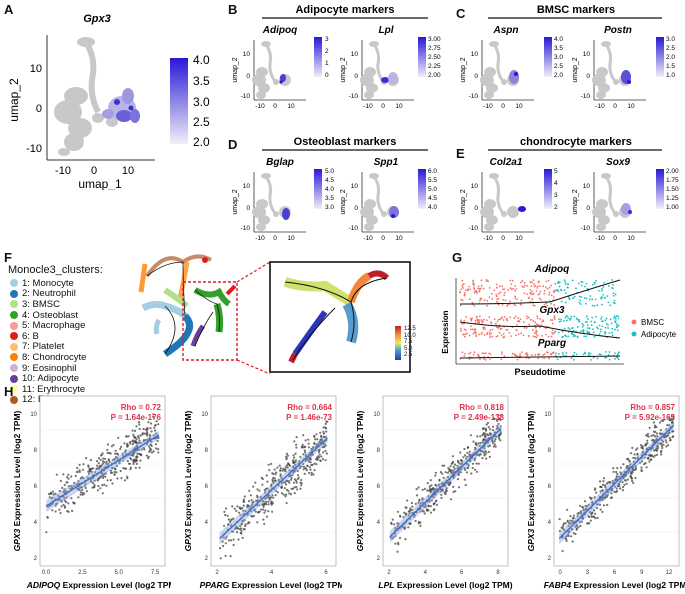 The height and width of the screenshot is (594, 685). I want to click on h-xtick: 9, so click(642, 573).